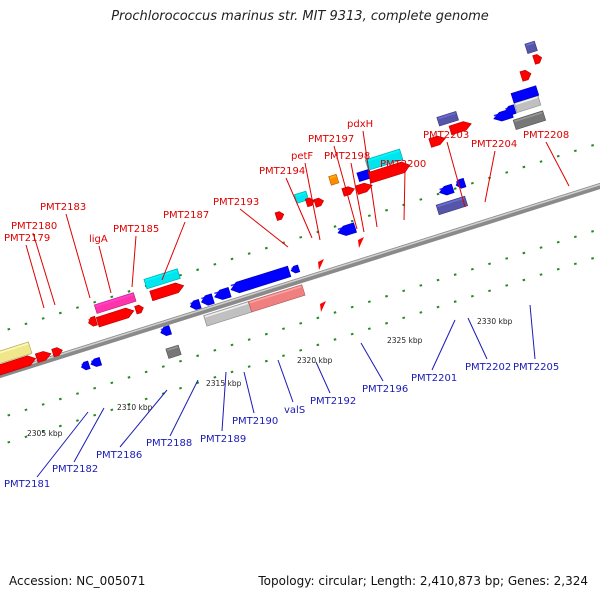  Describe the element at coordinates (98, 239) in the screenshot. I see `top-gene-label-4: ligA` at that location.